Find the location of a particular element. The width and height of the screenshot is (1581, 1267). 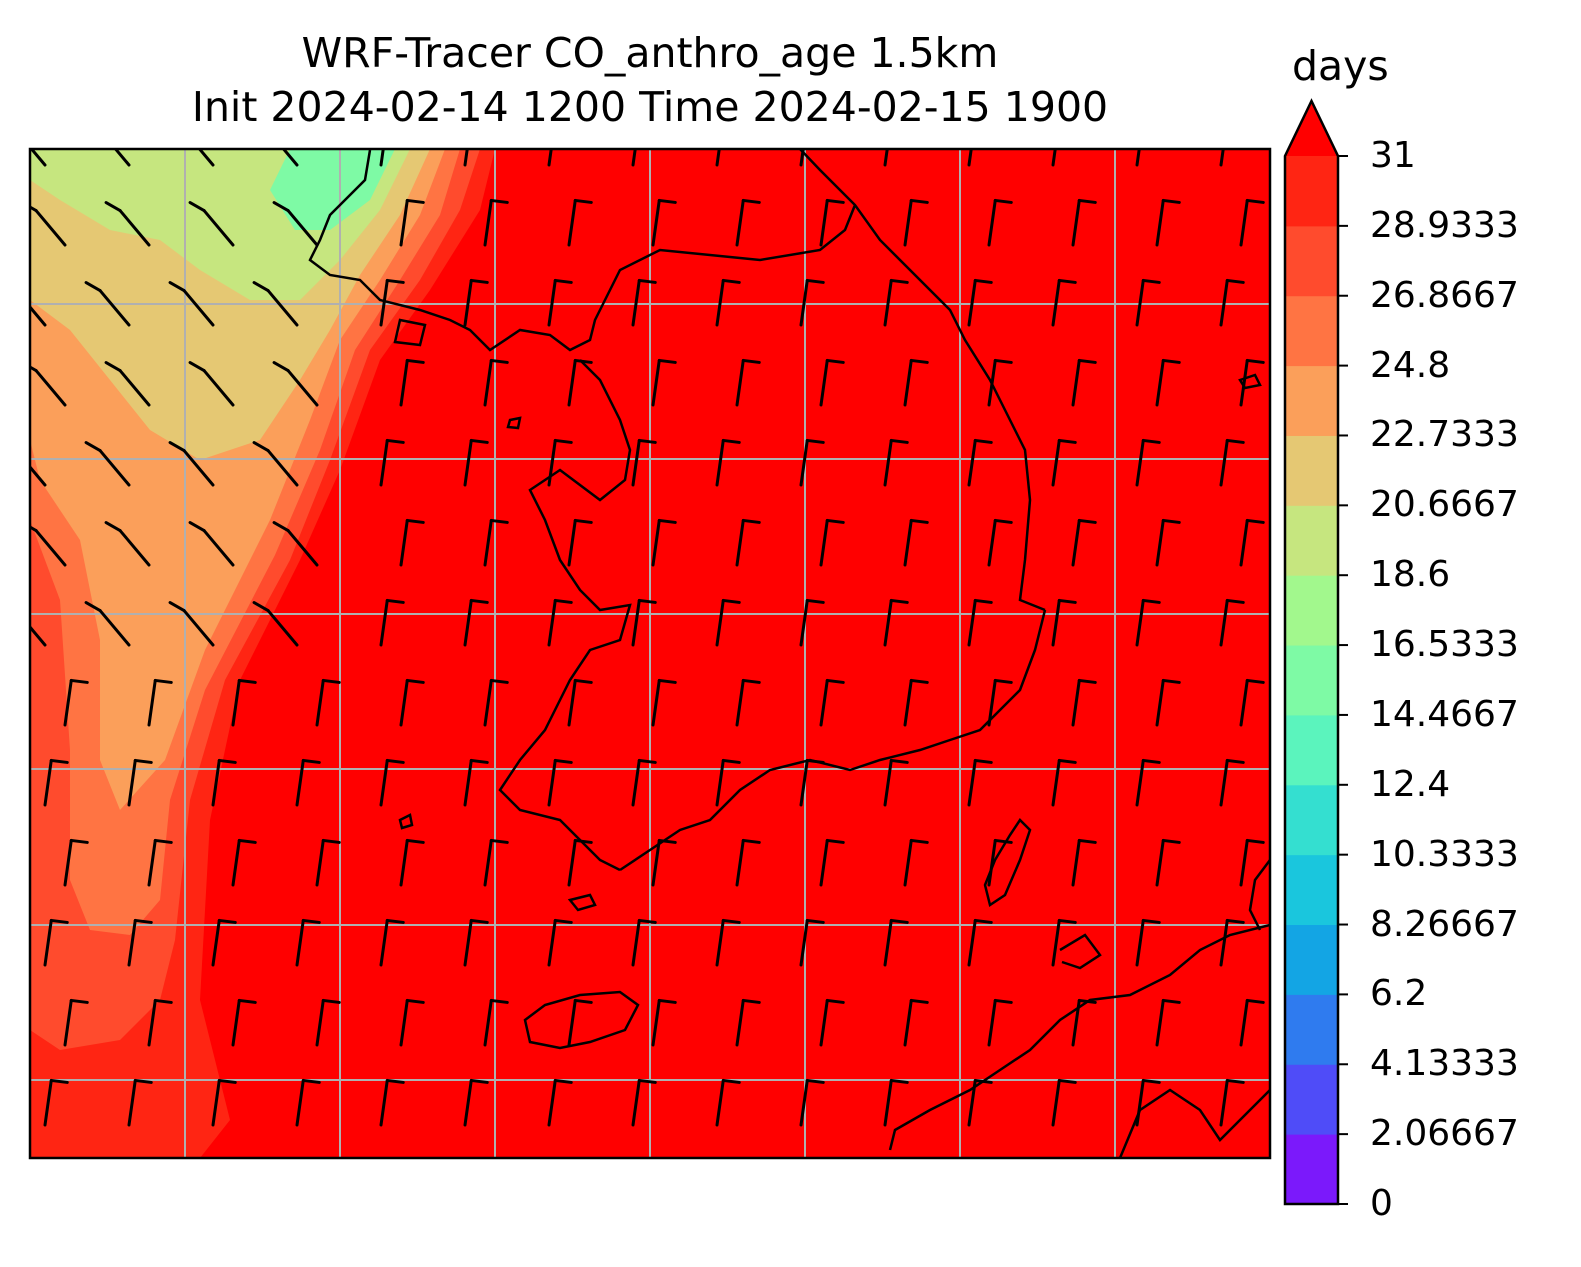

colorbar-tick-label: 28.9333 is located at coordinates (1444, 225).